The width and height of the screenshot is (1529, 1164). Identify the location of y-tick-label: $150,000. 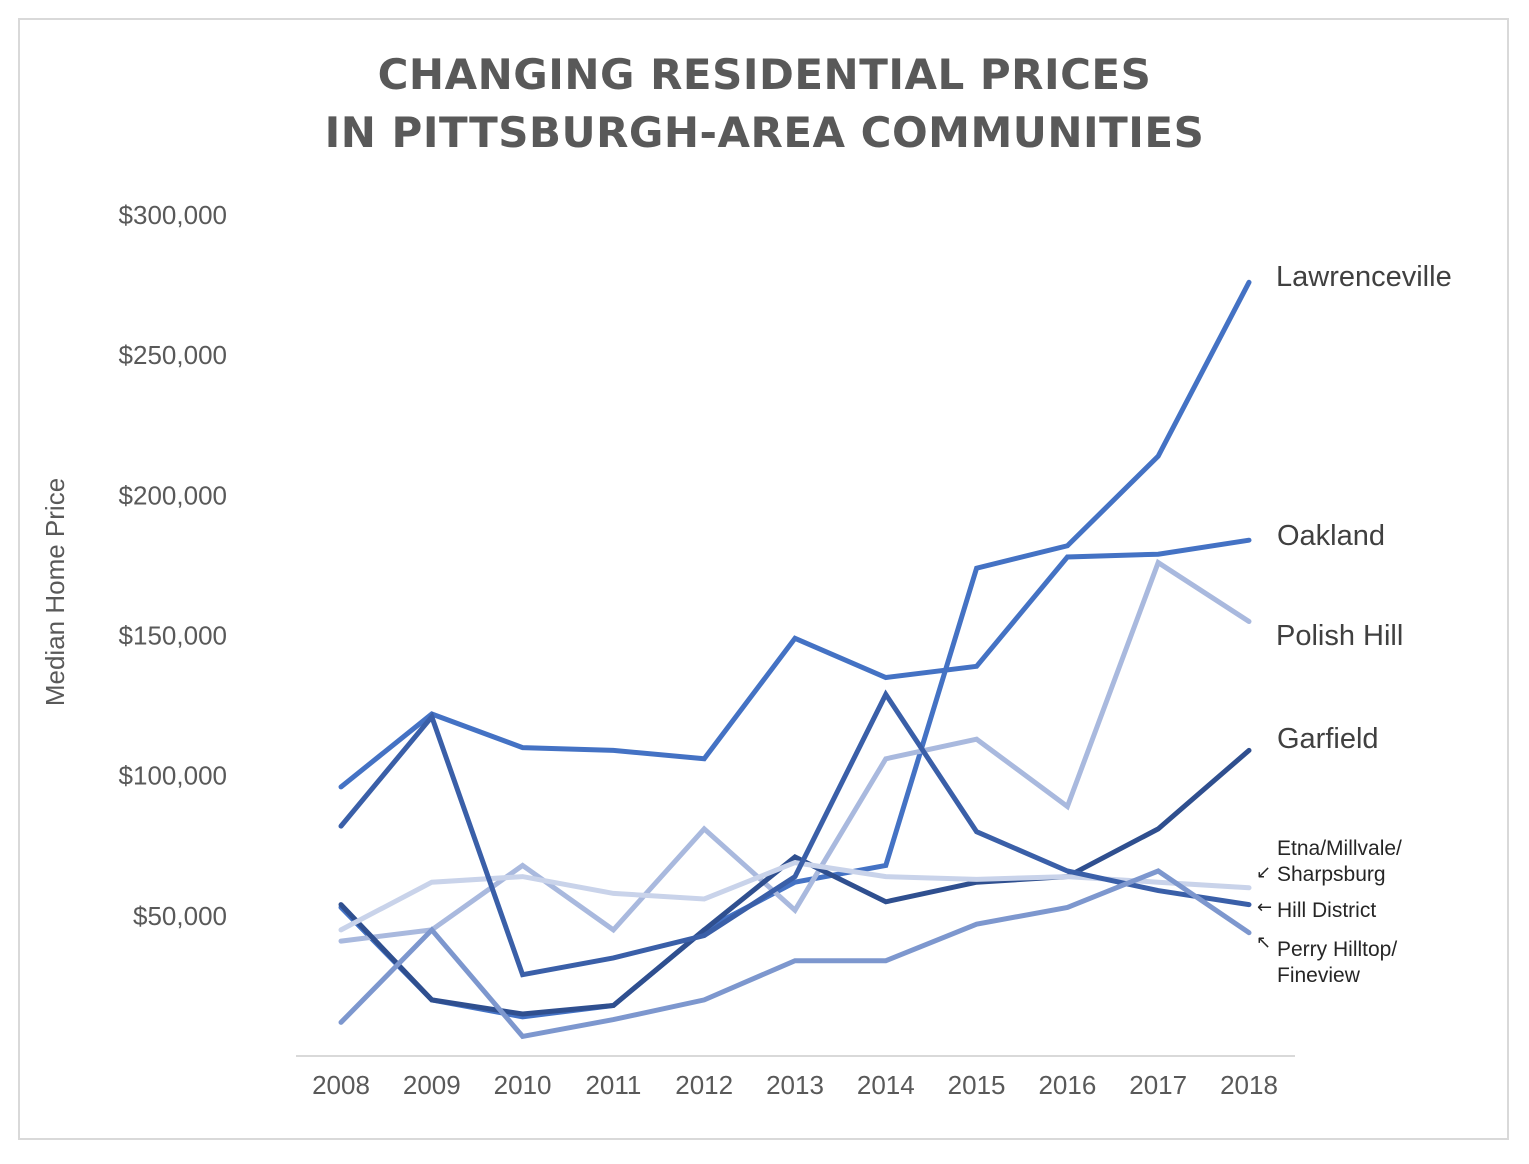
(173, 636).